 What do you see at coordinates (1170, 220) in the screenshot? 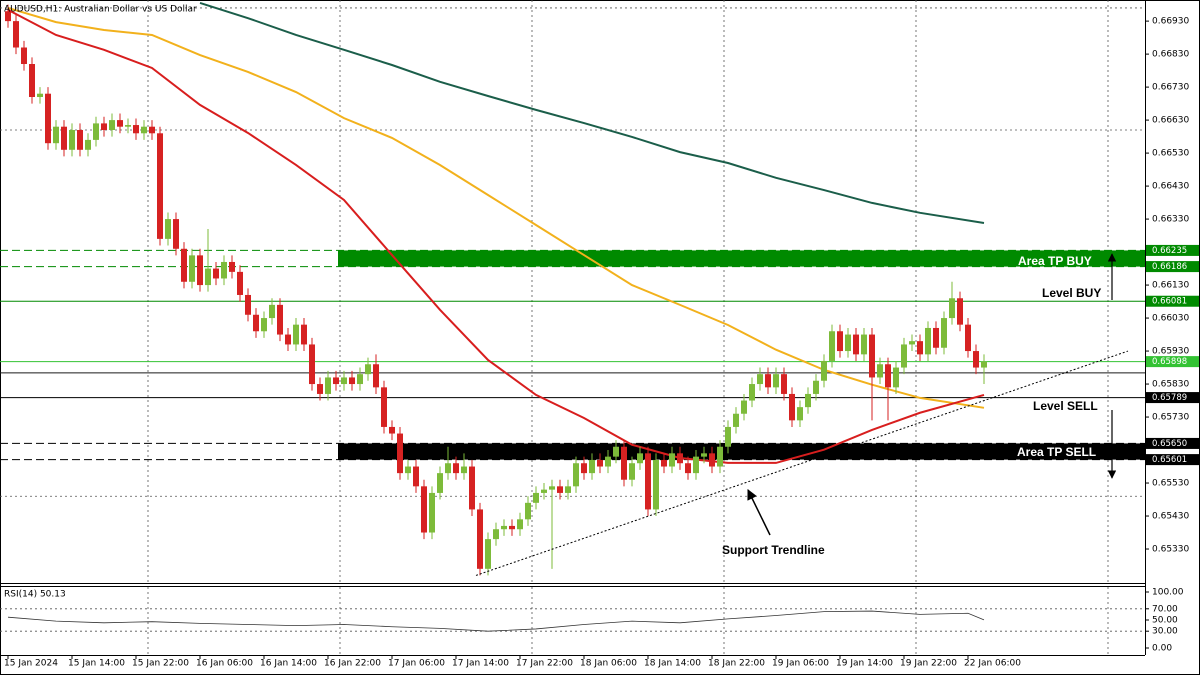
I see `y-tick-label: 0.66330` at bounding box center [1170, 220].